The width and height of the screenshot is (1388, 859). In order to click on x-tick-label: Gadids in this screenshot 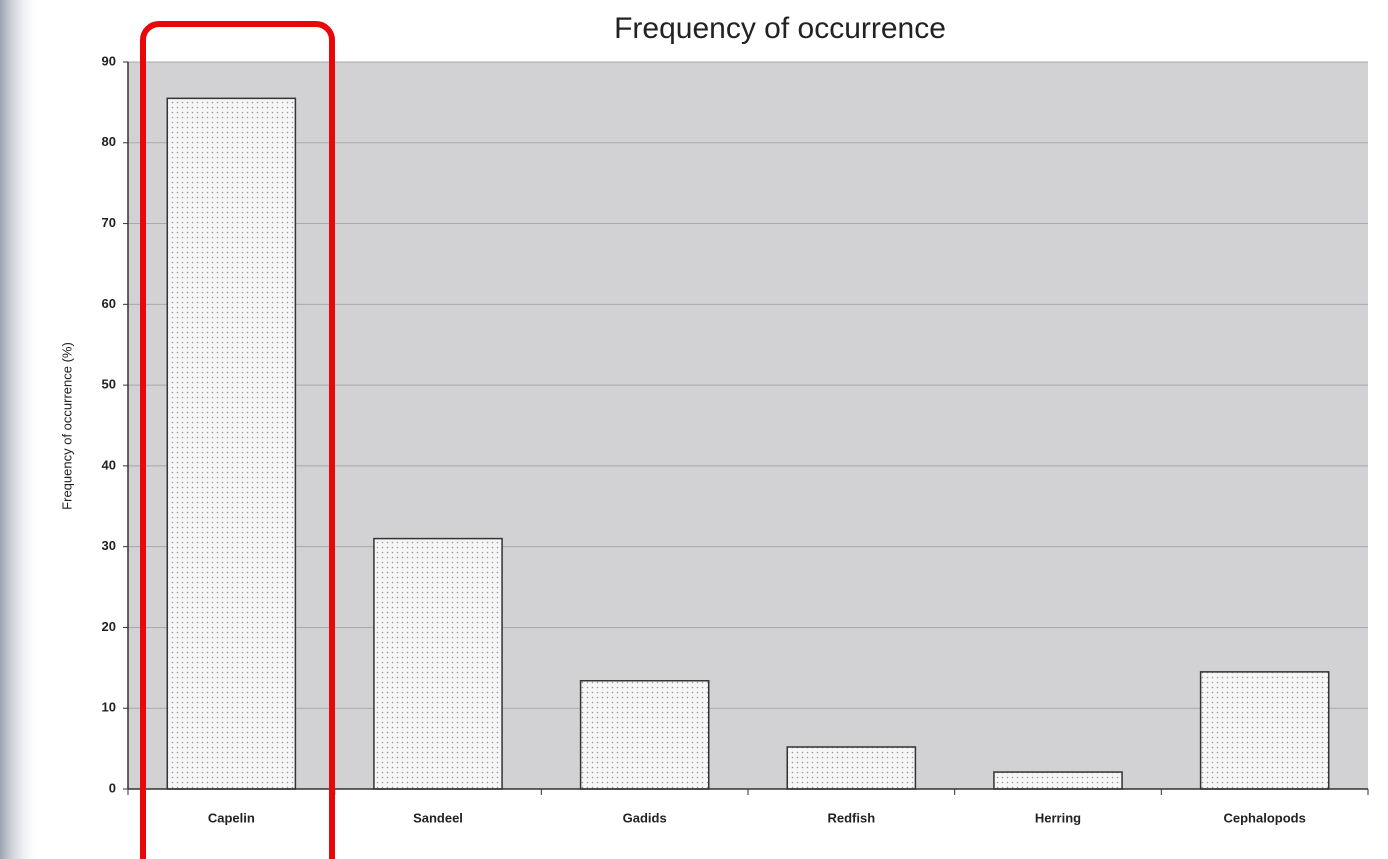, I will do `click(645, 817)`.